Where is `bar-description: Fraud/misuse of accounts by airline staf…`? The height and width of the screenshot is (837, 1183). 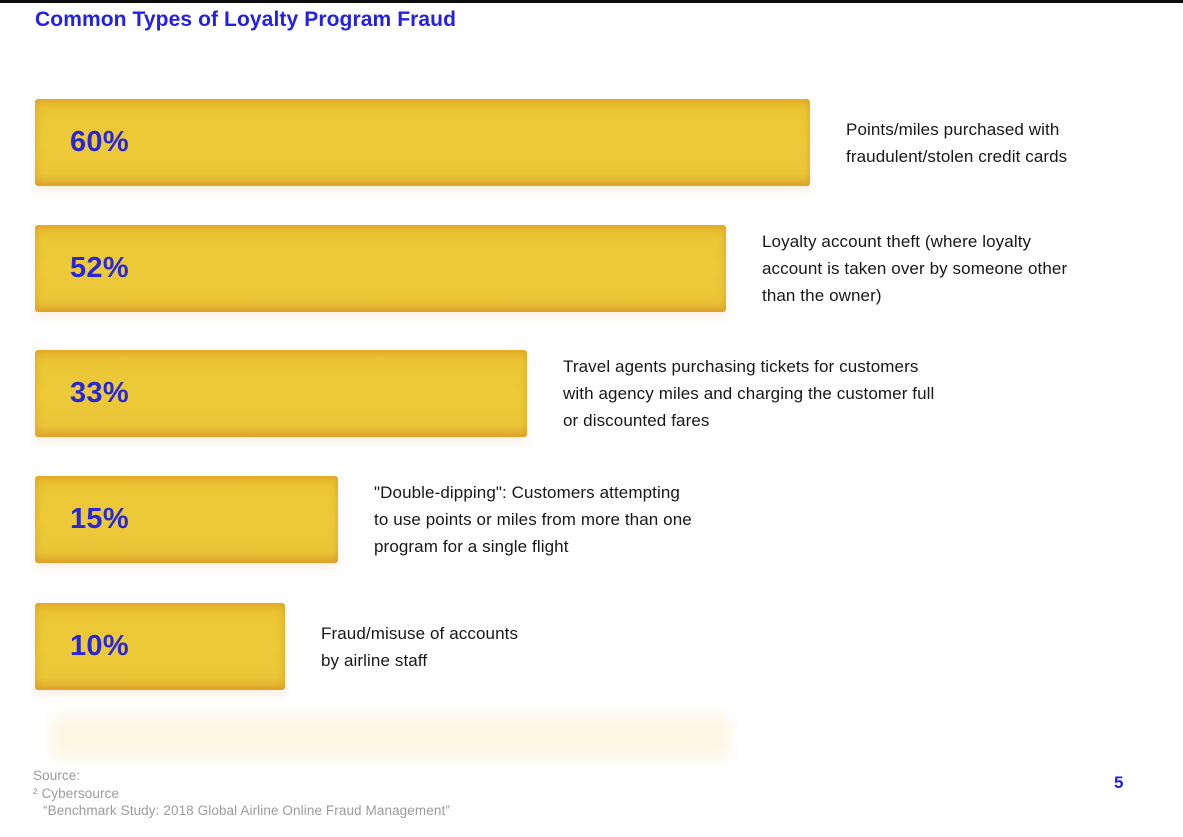 bar-description: Fraud/misuse of accounts by airline staf… is located at coordinates (420, 646).